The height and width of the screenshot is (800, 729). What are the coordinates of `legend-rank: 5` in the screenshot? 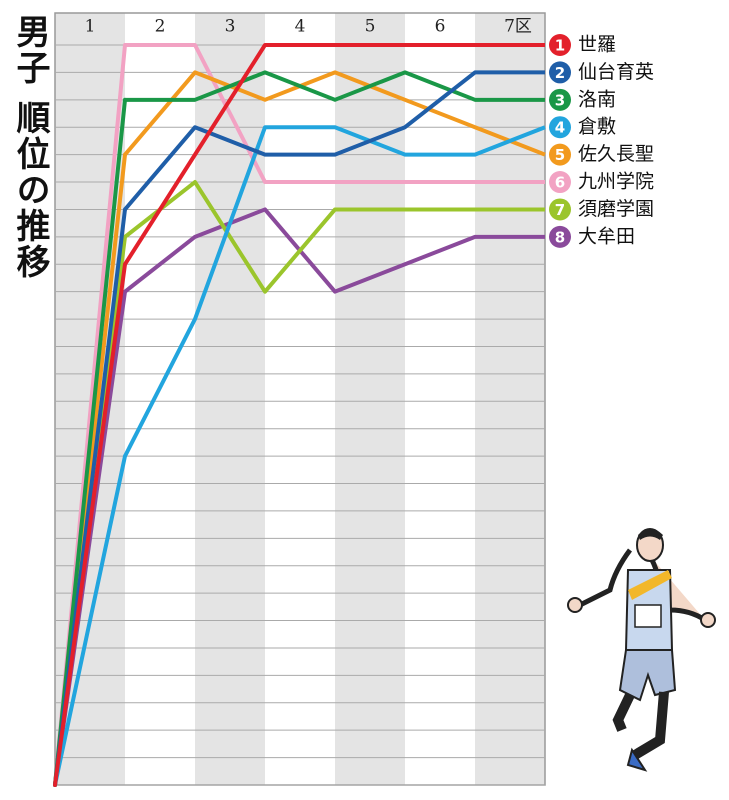 It's located at (560, 155).